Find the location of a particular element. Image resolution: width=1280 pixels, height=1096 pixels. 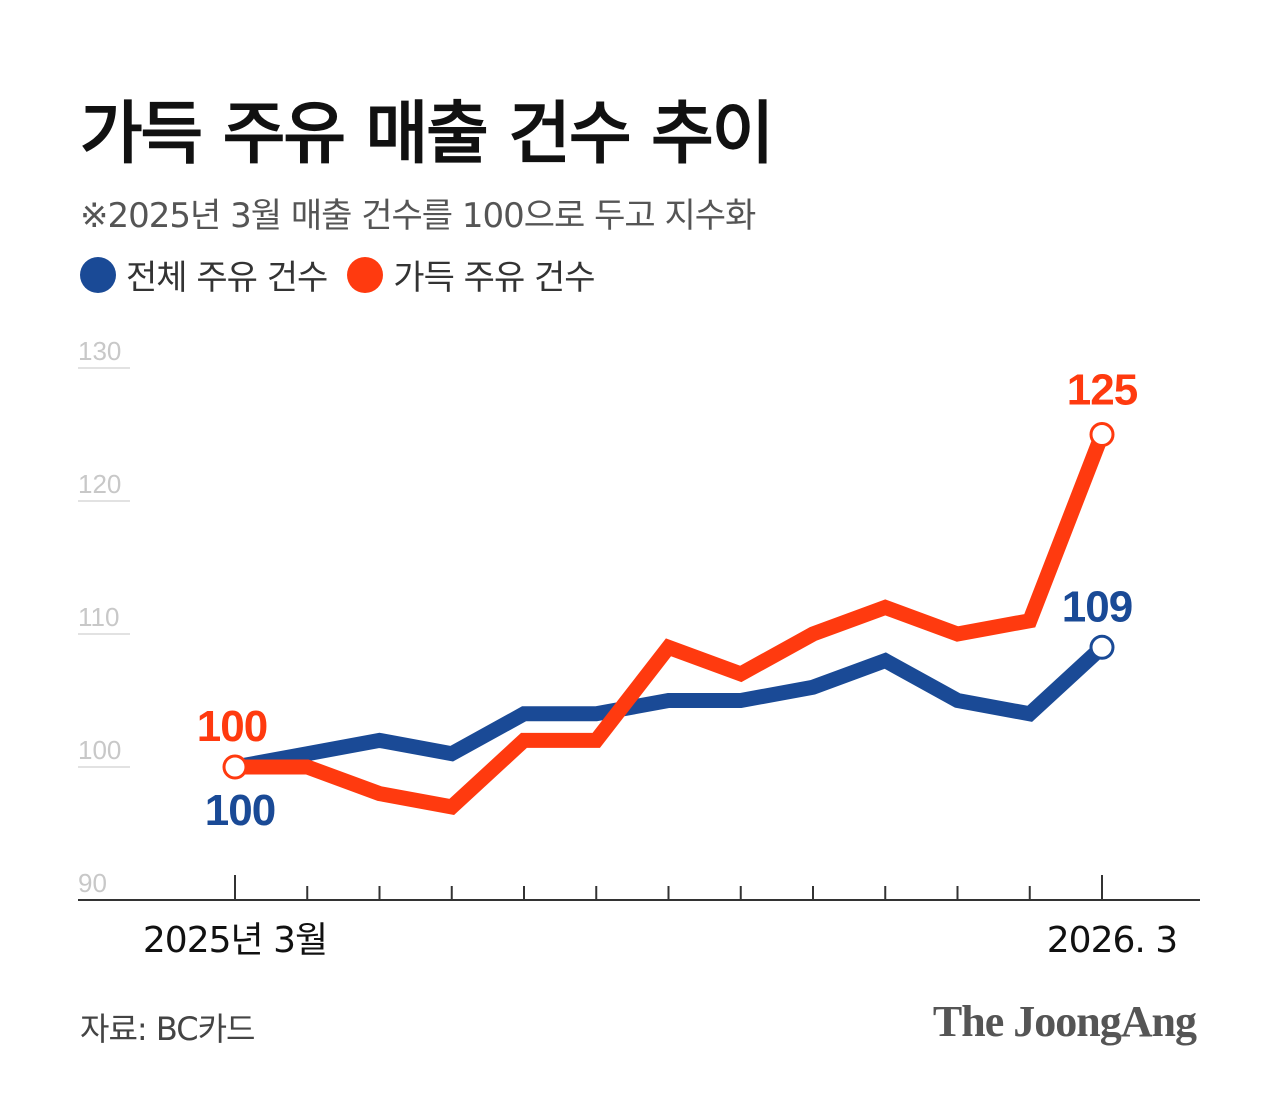

legend-item-full: 가득 주유 건수 is located at coordinates (471, 274).